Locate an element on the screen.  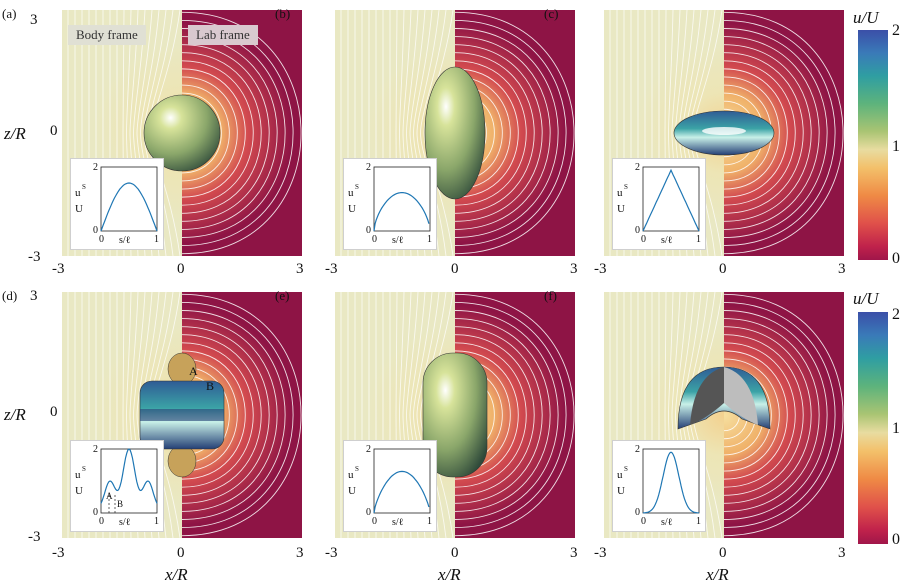
panel-cap: 2 0 0 1 s/ℓ u S U is located at coordinates (724, 415).